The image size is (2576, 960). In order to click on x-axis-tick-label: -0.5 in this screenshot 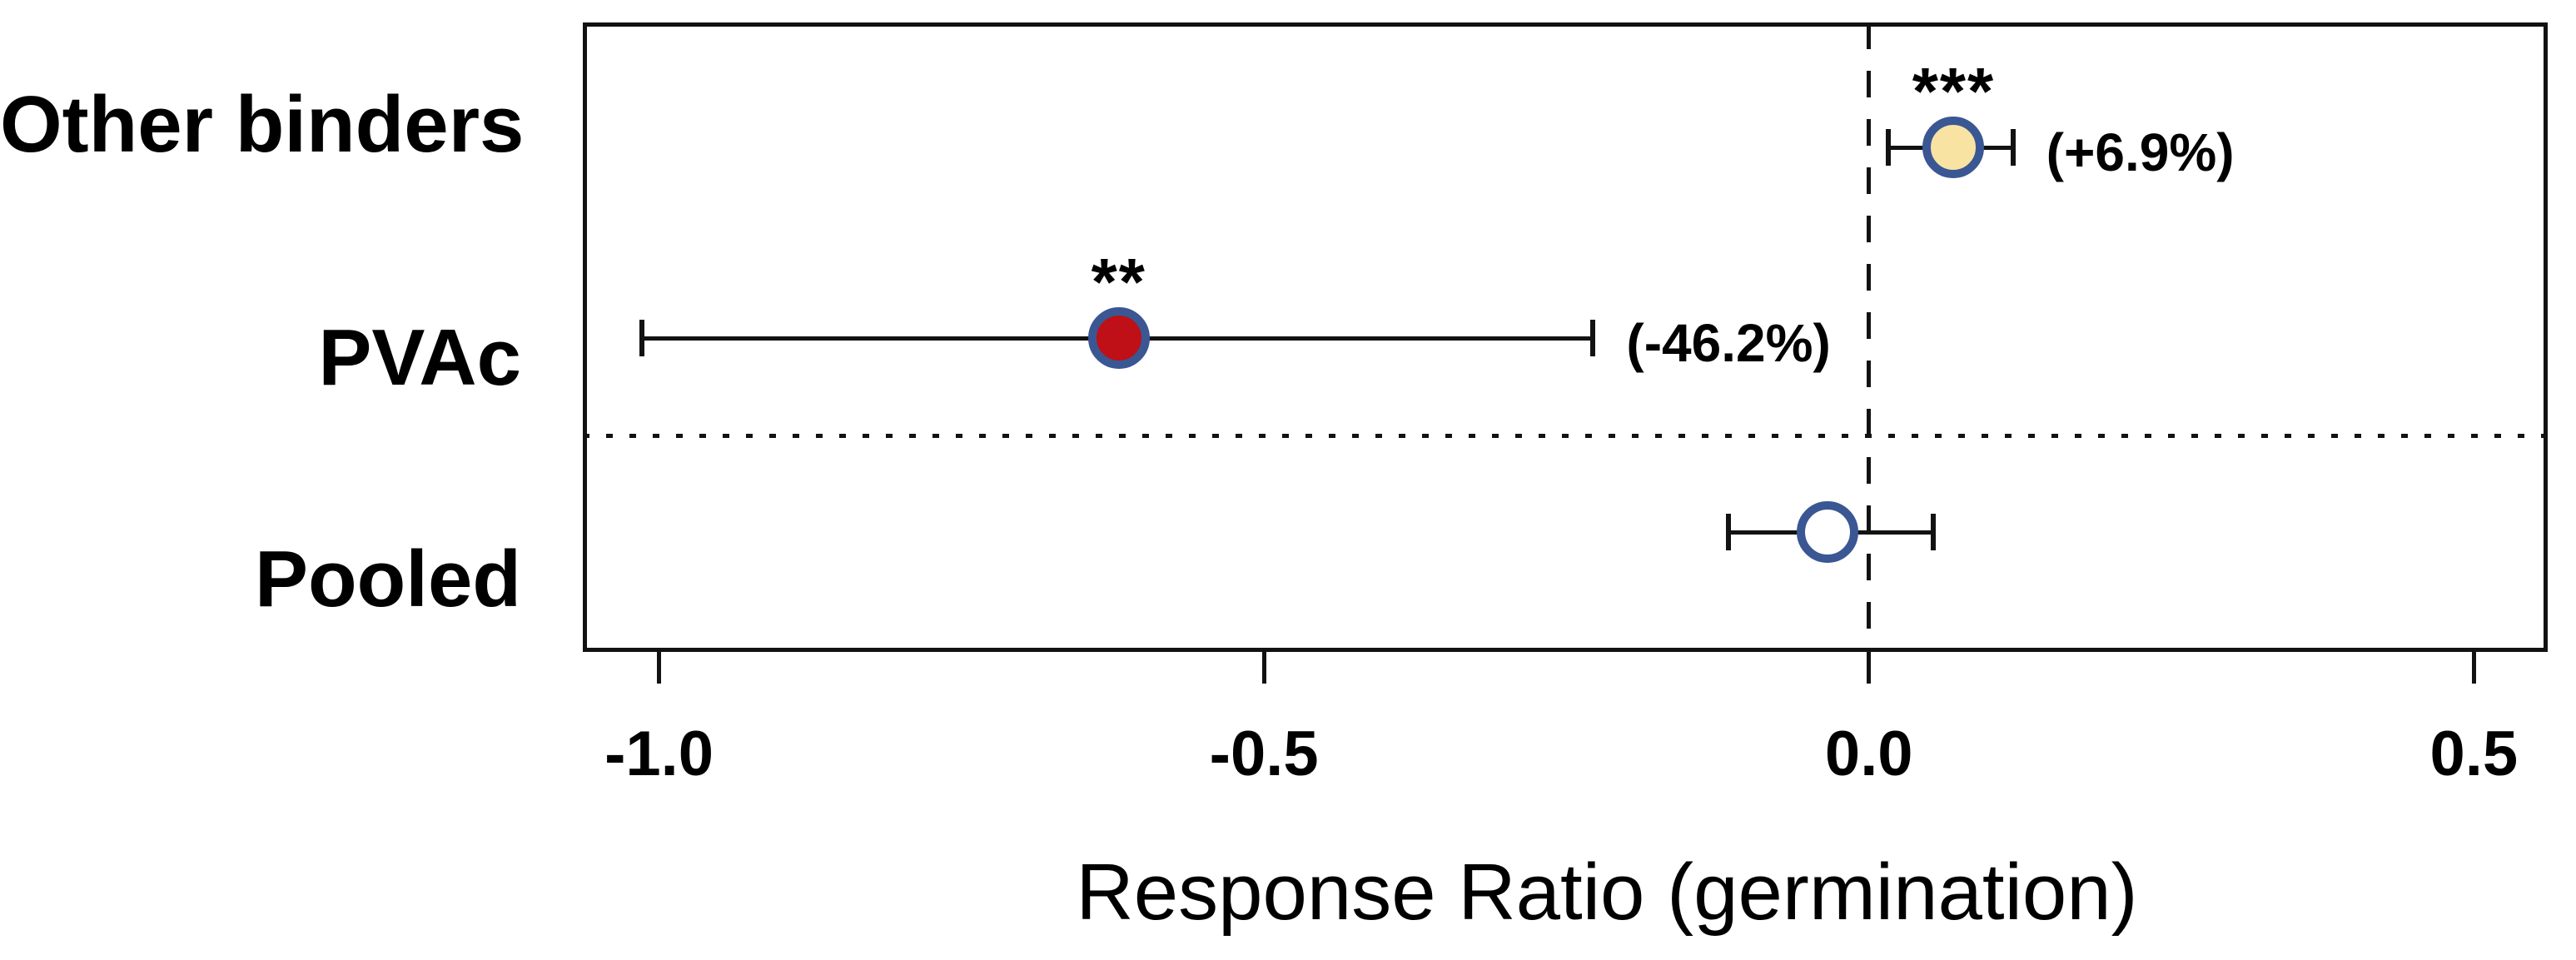, I will do `click(1264, 754)`.